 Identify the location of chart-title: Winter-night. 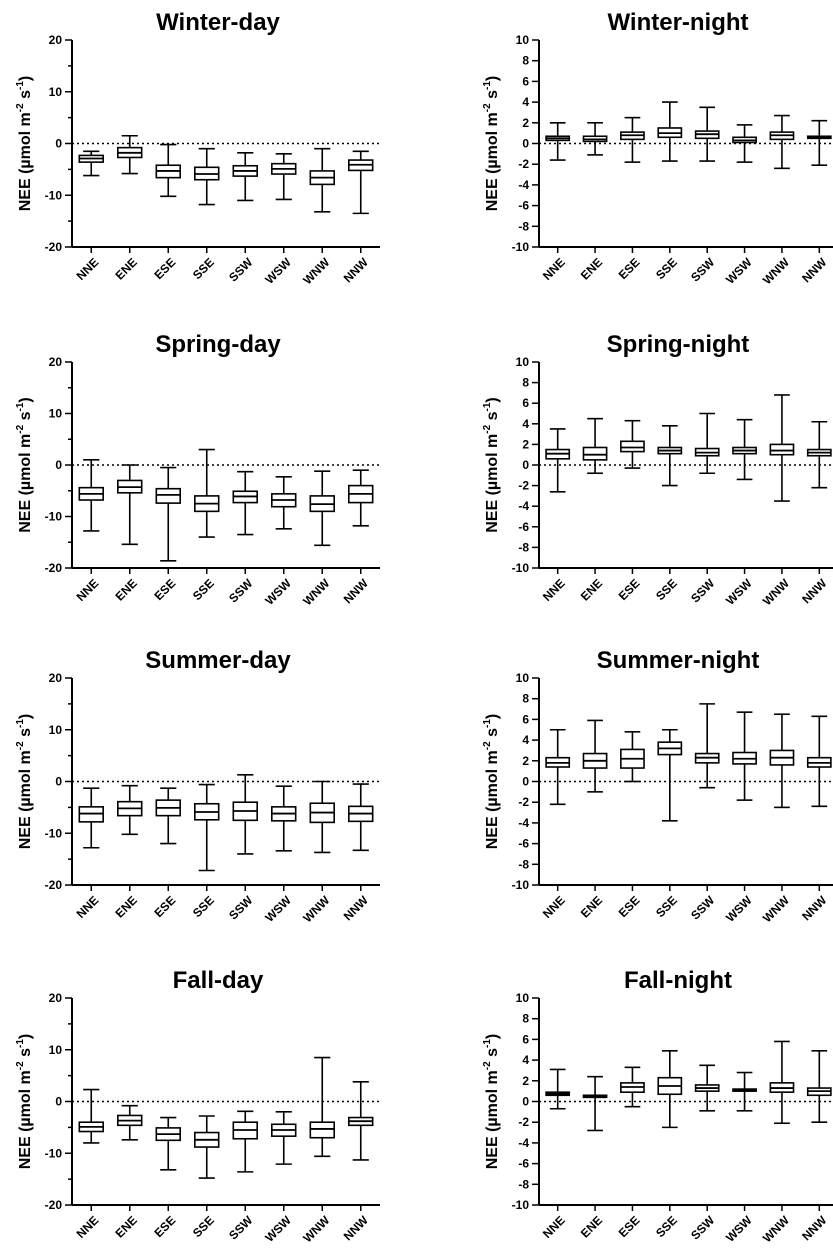
(677, 22).